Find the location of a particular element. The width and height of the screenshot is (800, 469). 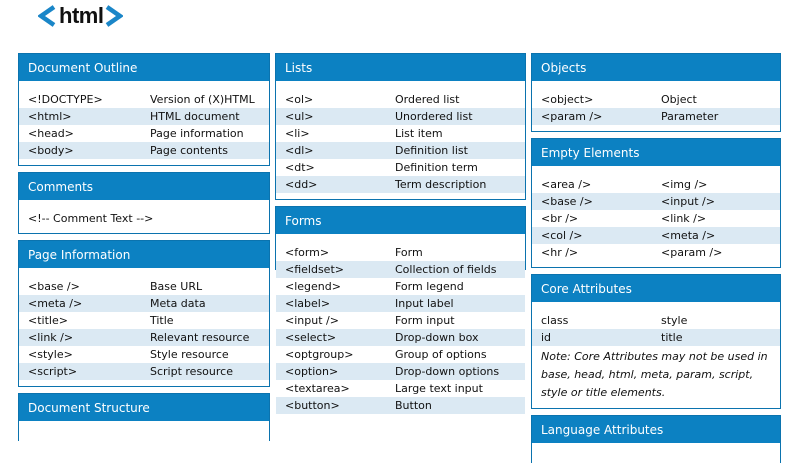

tag-cell: <!DOCTYPE> is located at coordinates (65, 99).